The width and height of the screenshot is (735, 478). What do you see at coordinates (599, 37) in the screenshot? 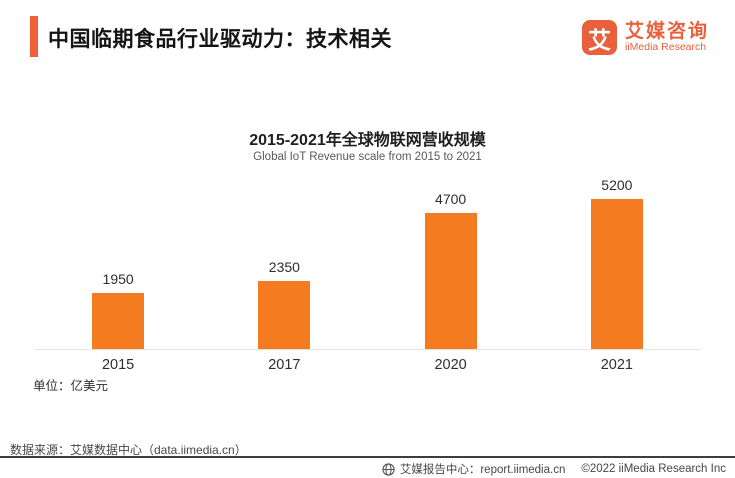
I see `iimedia-logo-icon: 艾` at bounding box center [599, 37].